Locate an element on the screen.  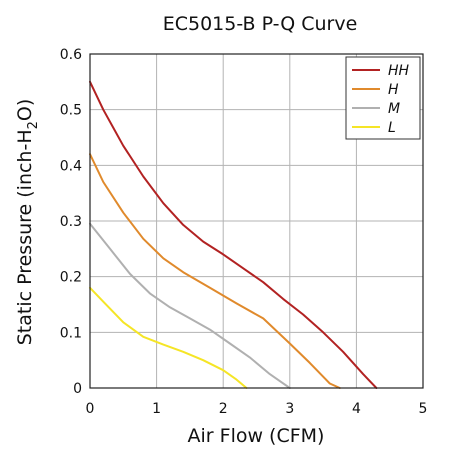
y-tick-label: 0.3 is located at coordinates (71, 222).